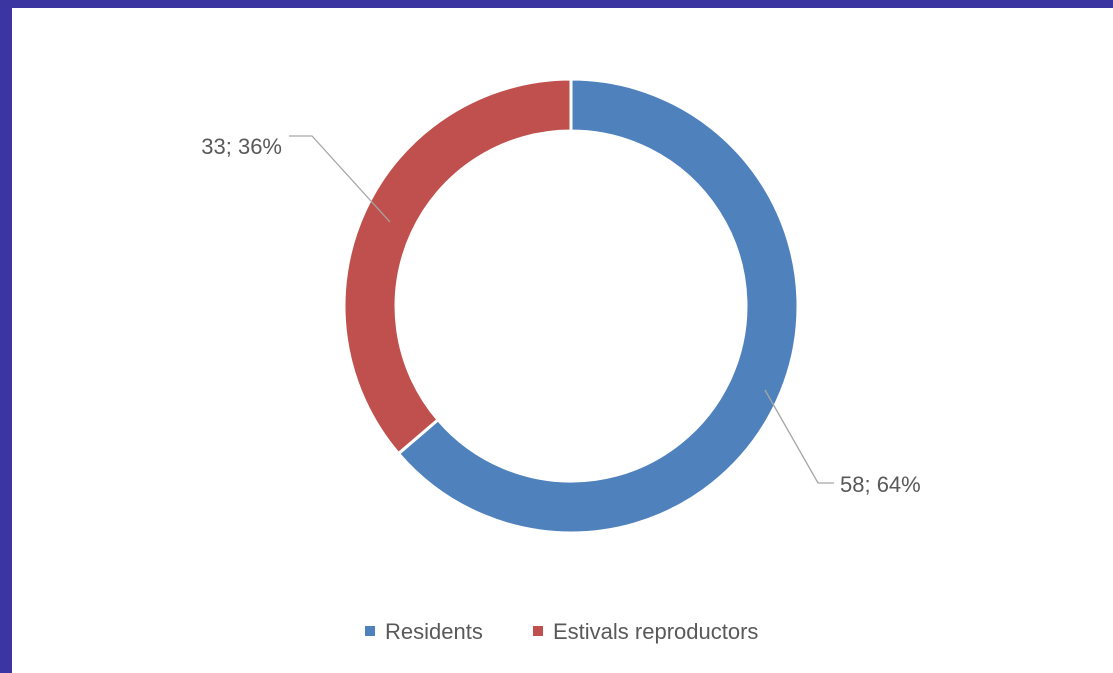 The image size is (1113, 673). Describe the element at coordinates (538, 631) in the screenshot. I see `legend-swatch-estivals` at that location.